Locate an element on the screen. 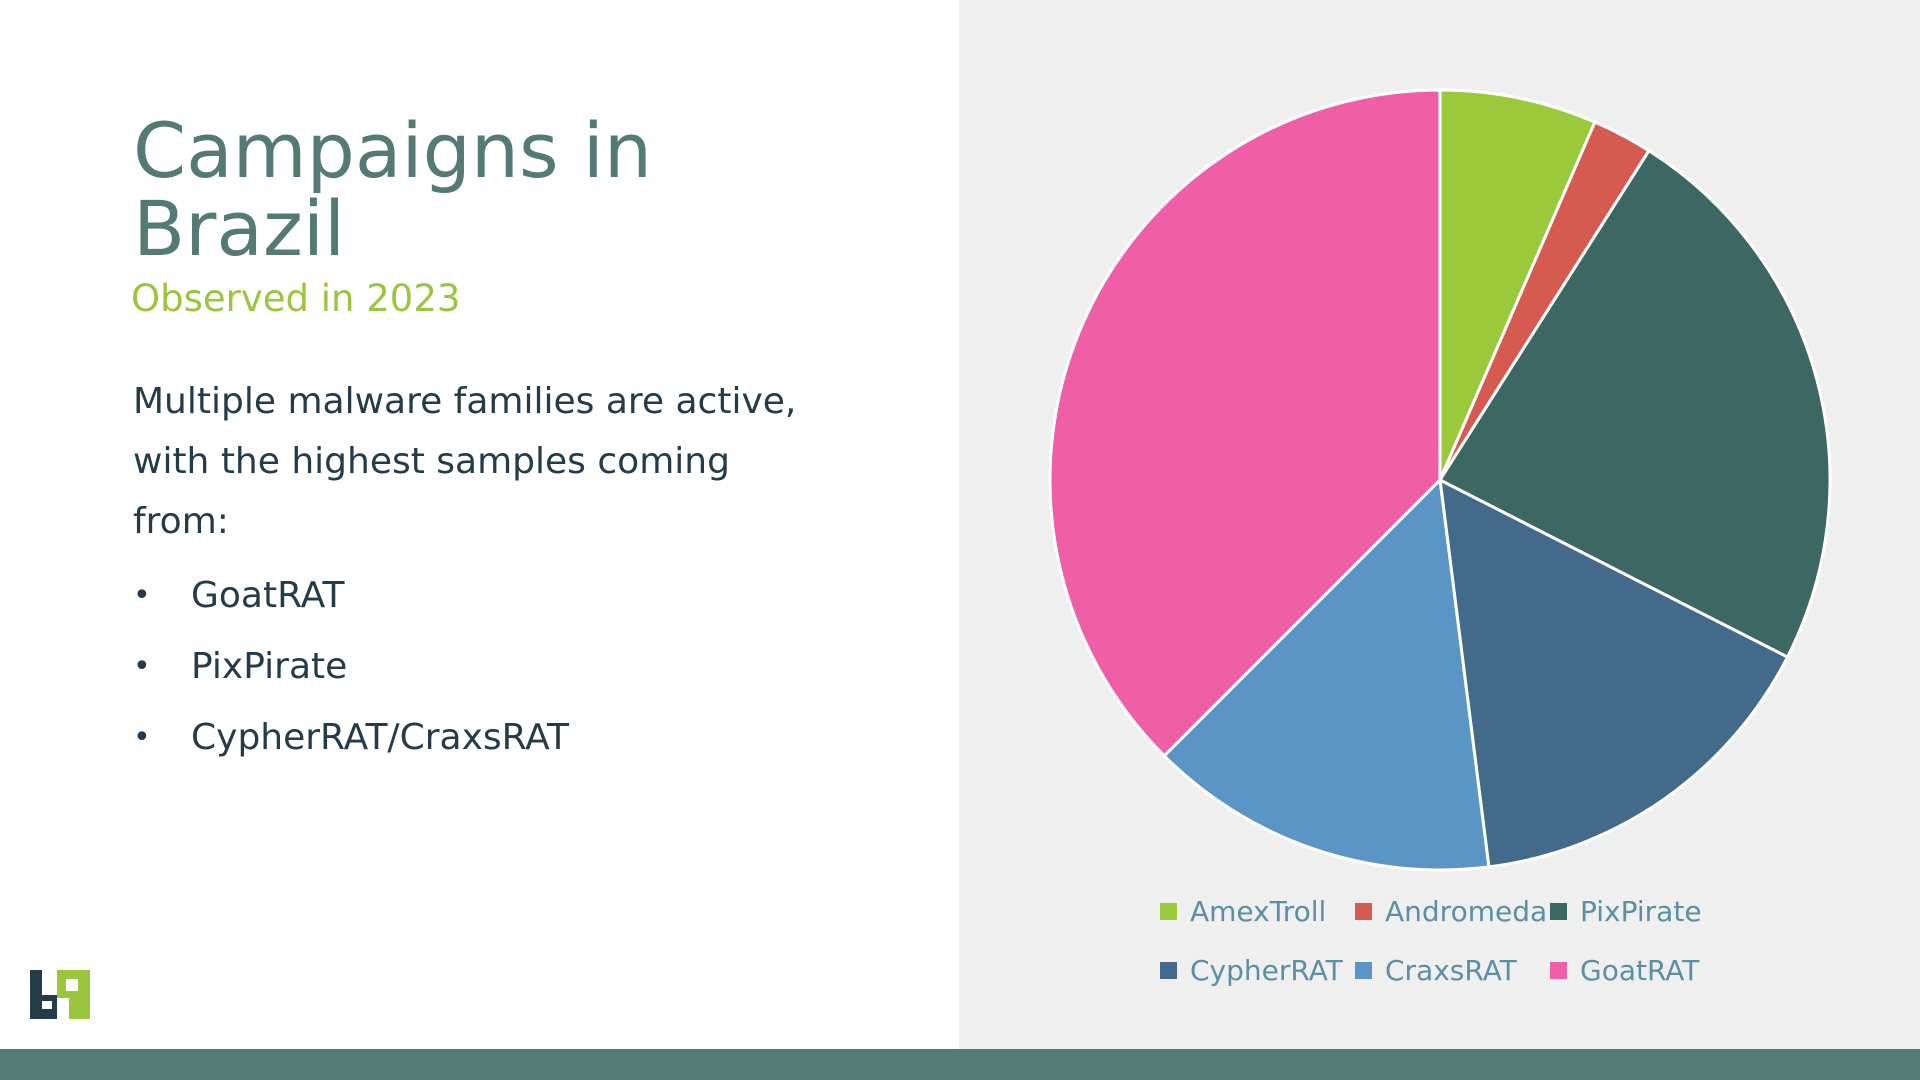 The image size is (1920, 1080). pie-slice-craxsrat is located at coordinates (1326, 675).